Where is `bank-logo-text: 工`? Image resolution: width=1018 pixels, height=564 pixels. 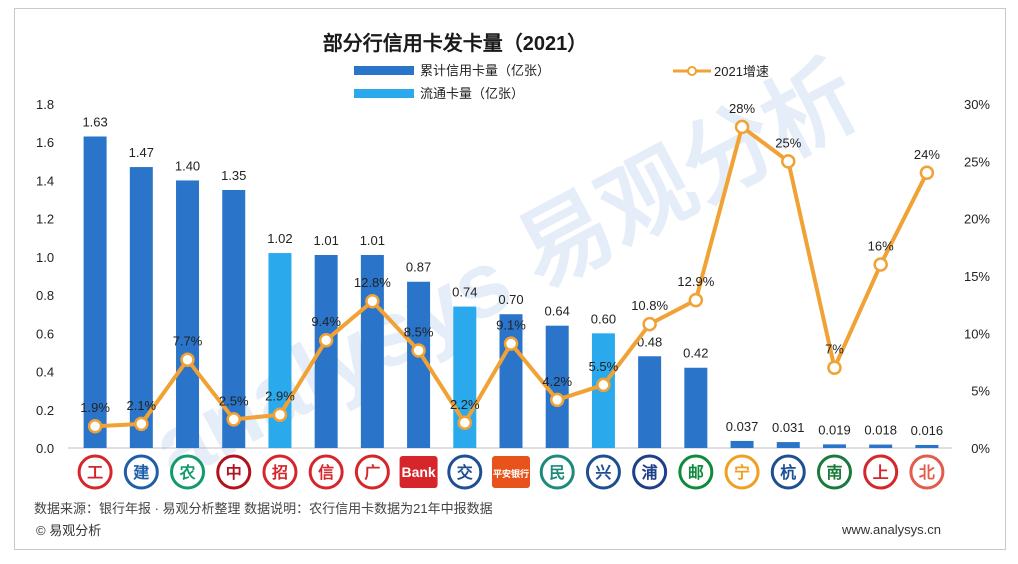
bank-logo-text: 工 is located at coordinates (95, 473).